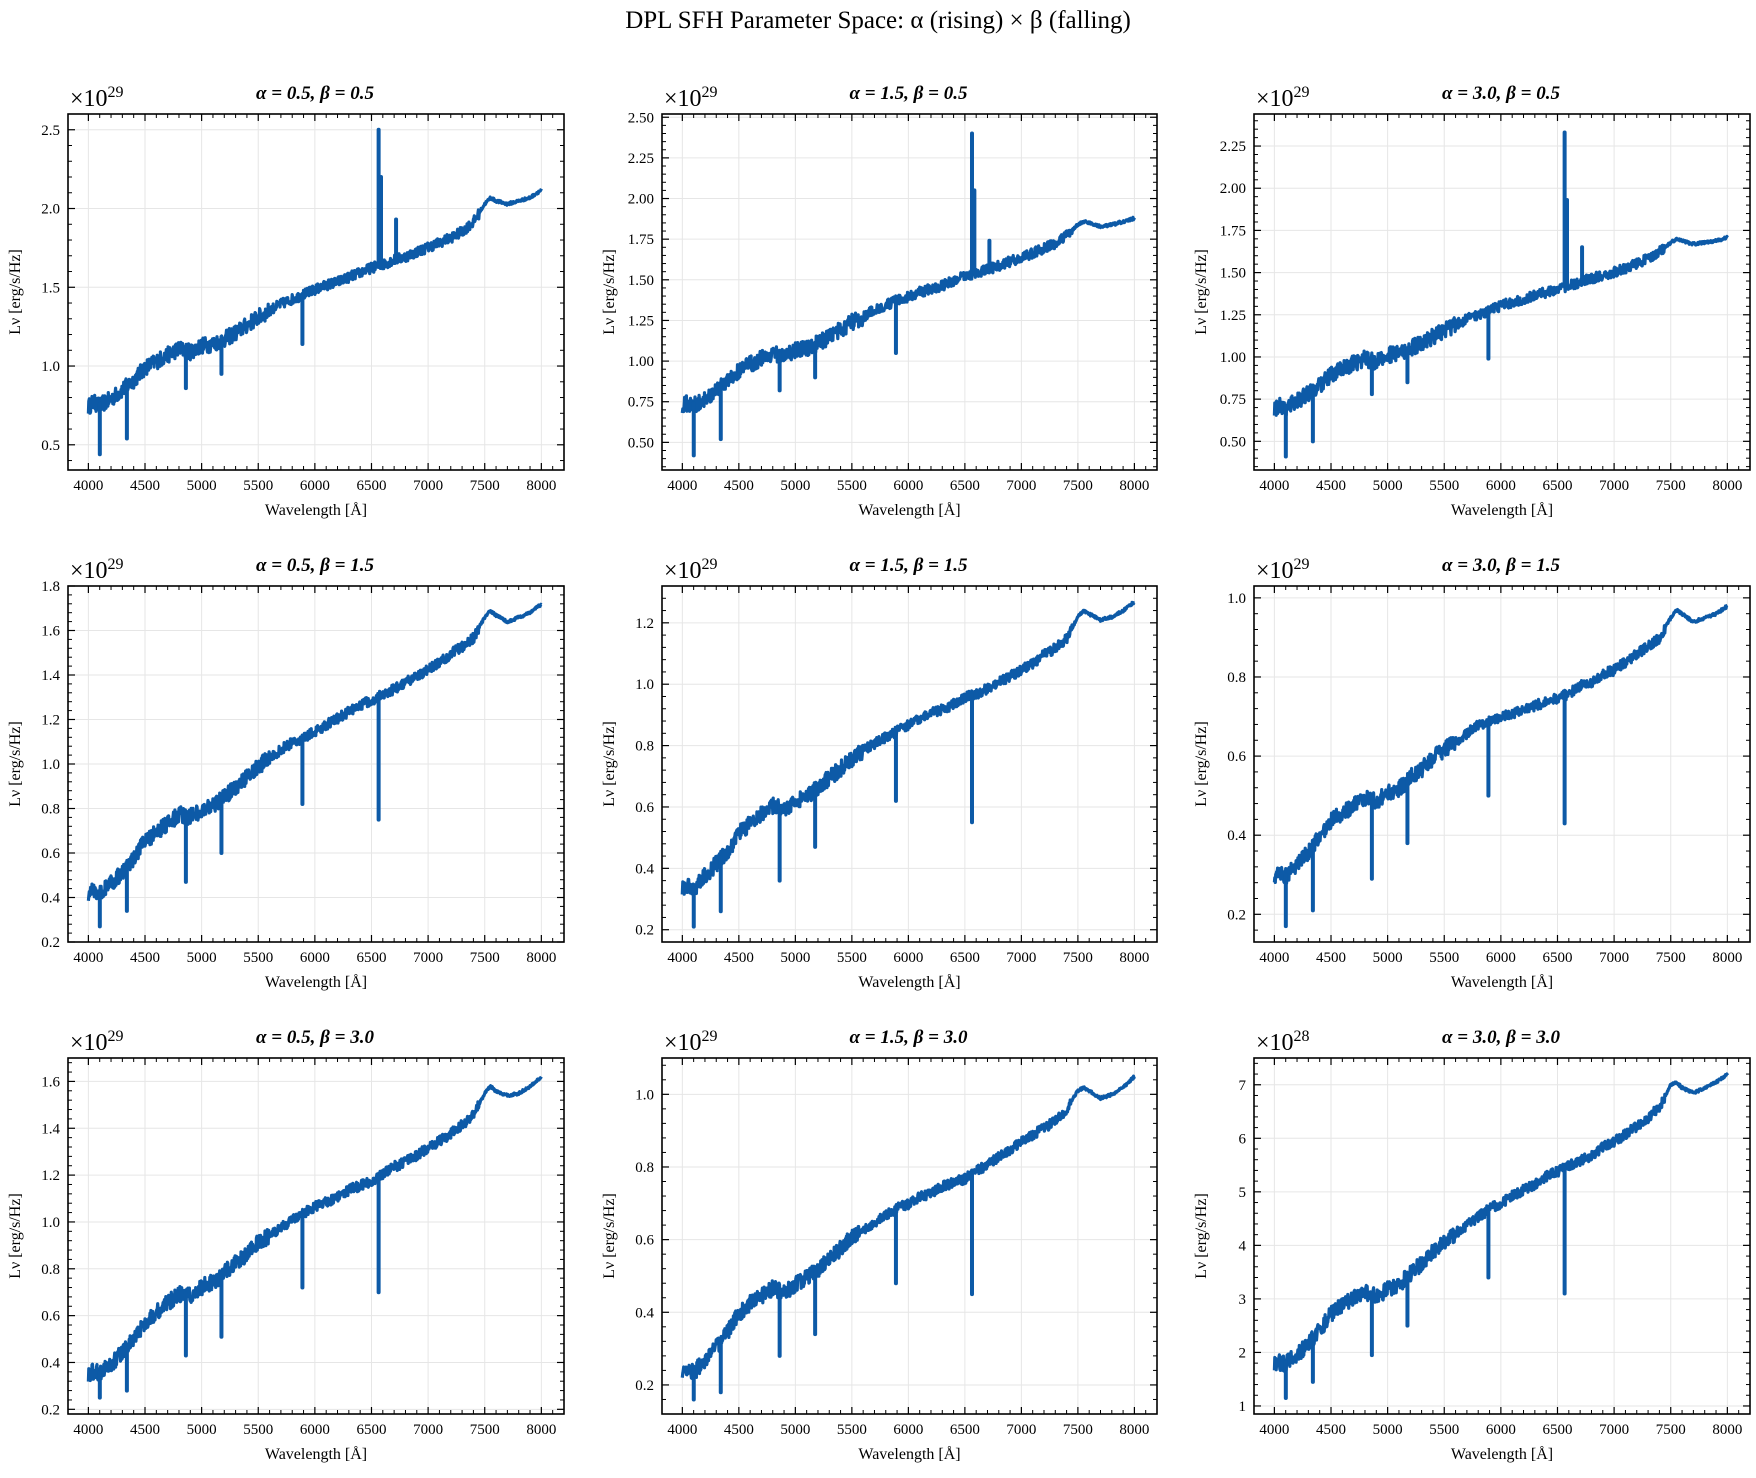 Image resolution: width=1756 pixels, height=1478 pixels. Describe the element at coordinates (1243, 1193) in the screenshot. I see `y-tick-label: 5` at that location.